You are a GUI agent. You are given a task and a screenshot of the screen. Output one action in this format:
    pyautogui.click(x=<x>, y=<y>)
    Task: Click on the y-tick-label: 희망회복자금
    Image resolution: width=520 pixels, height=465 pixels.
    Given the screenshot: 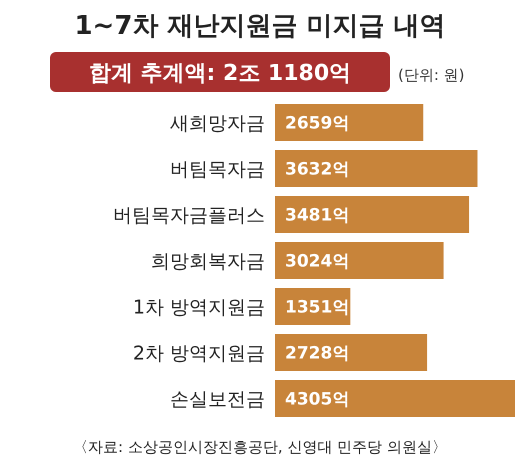 What is the action you would take?
    pyautogui.click(x=208, y=261)
    